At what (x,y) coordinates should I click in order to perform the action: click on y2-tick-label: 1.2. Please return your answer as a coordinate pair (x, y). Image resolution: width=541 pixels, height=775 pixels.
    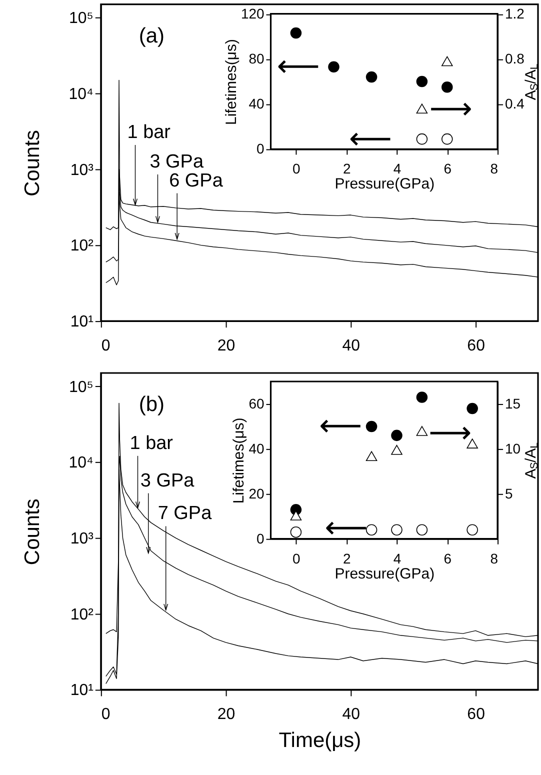
    Looking at the image, I should click on (515, 13).